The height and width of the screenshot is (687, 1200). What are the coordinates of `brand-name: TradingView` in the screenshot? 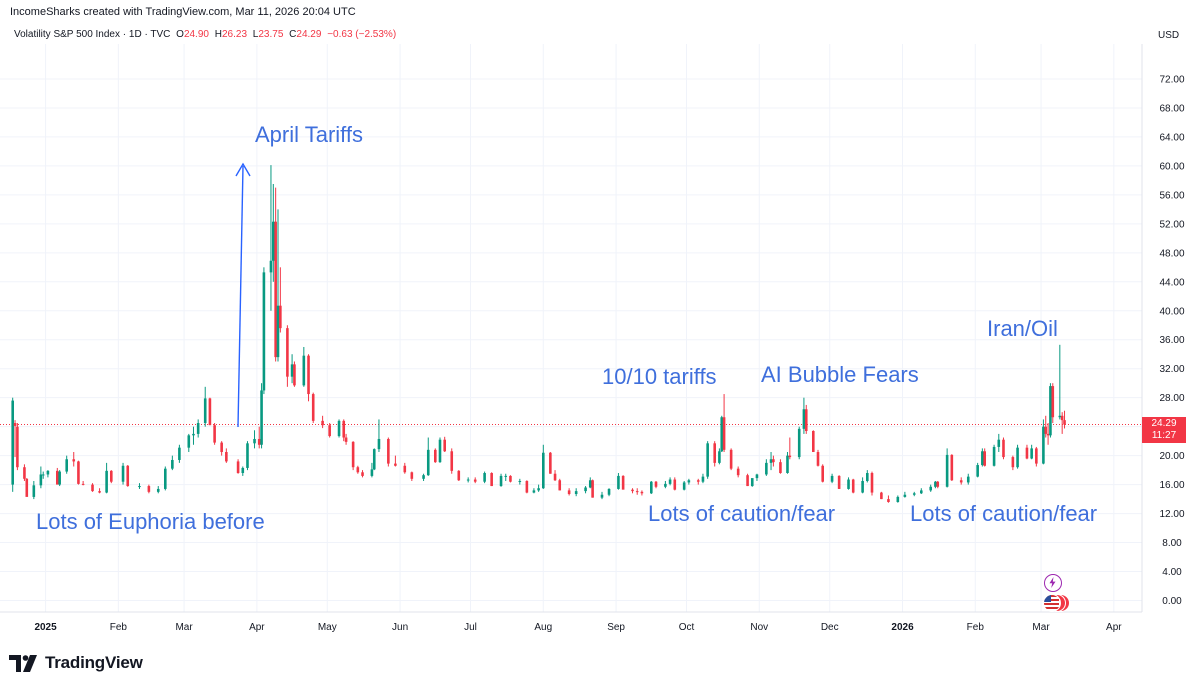 It's located at (94, 662).